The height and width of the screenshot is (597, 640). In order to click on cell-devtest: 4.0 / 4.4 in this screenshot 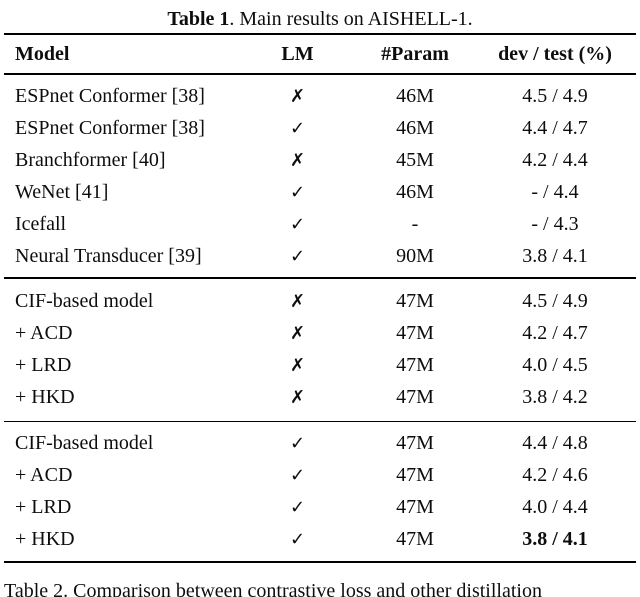, I will do `click(555, 506)`.